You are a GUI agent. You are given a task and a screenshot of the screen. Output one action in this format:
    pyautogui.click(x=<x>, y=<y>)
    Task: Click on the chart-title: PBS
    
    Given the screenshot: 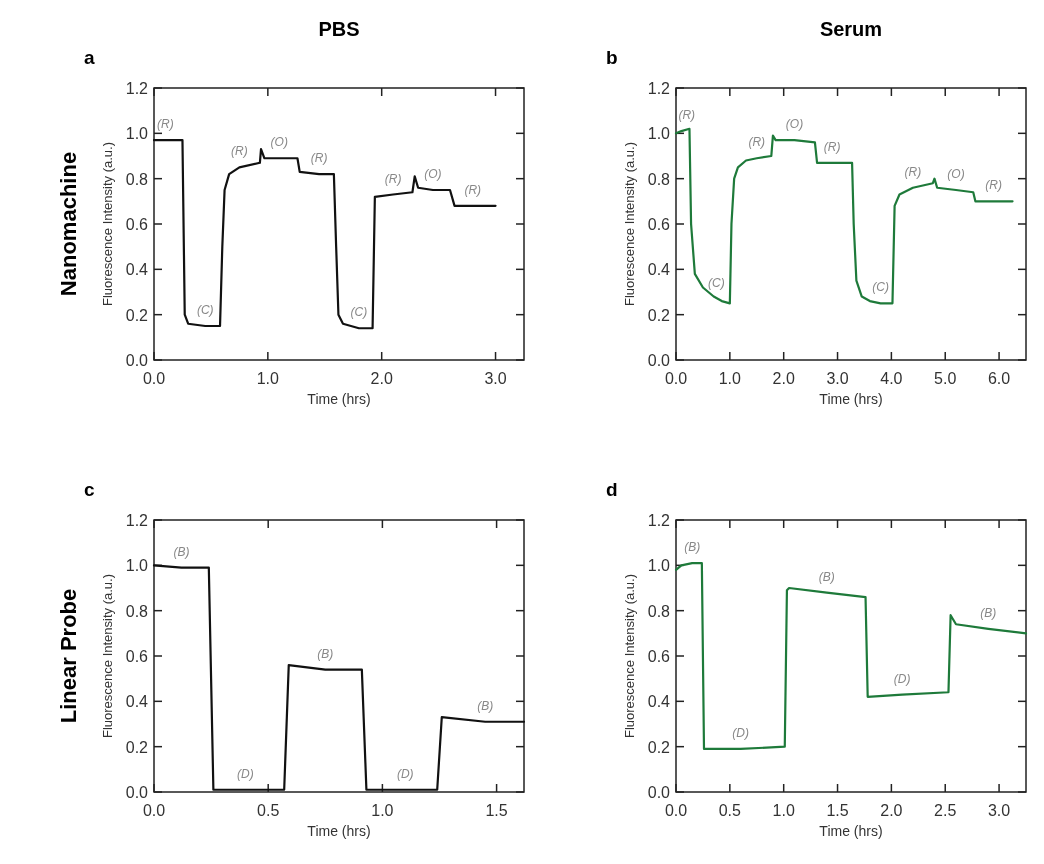 What is the action you would take?
    pyautogui.click(x=339, y=29)
    